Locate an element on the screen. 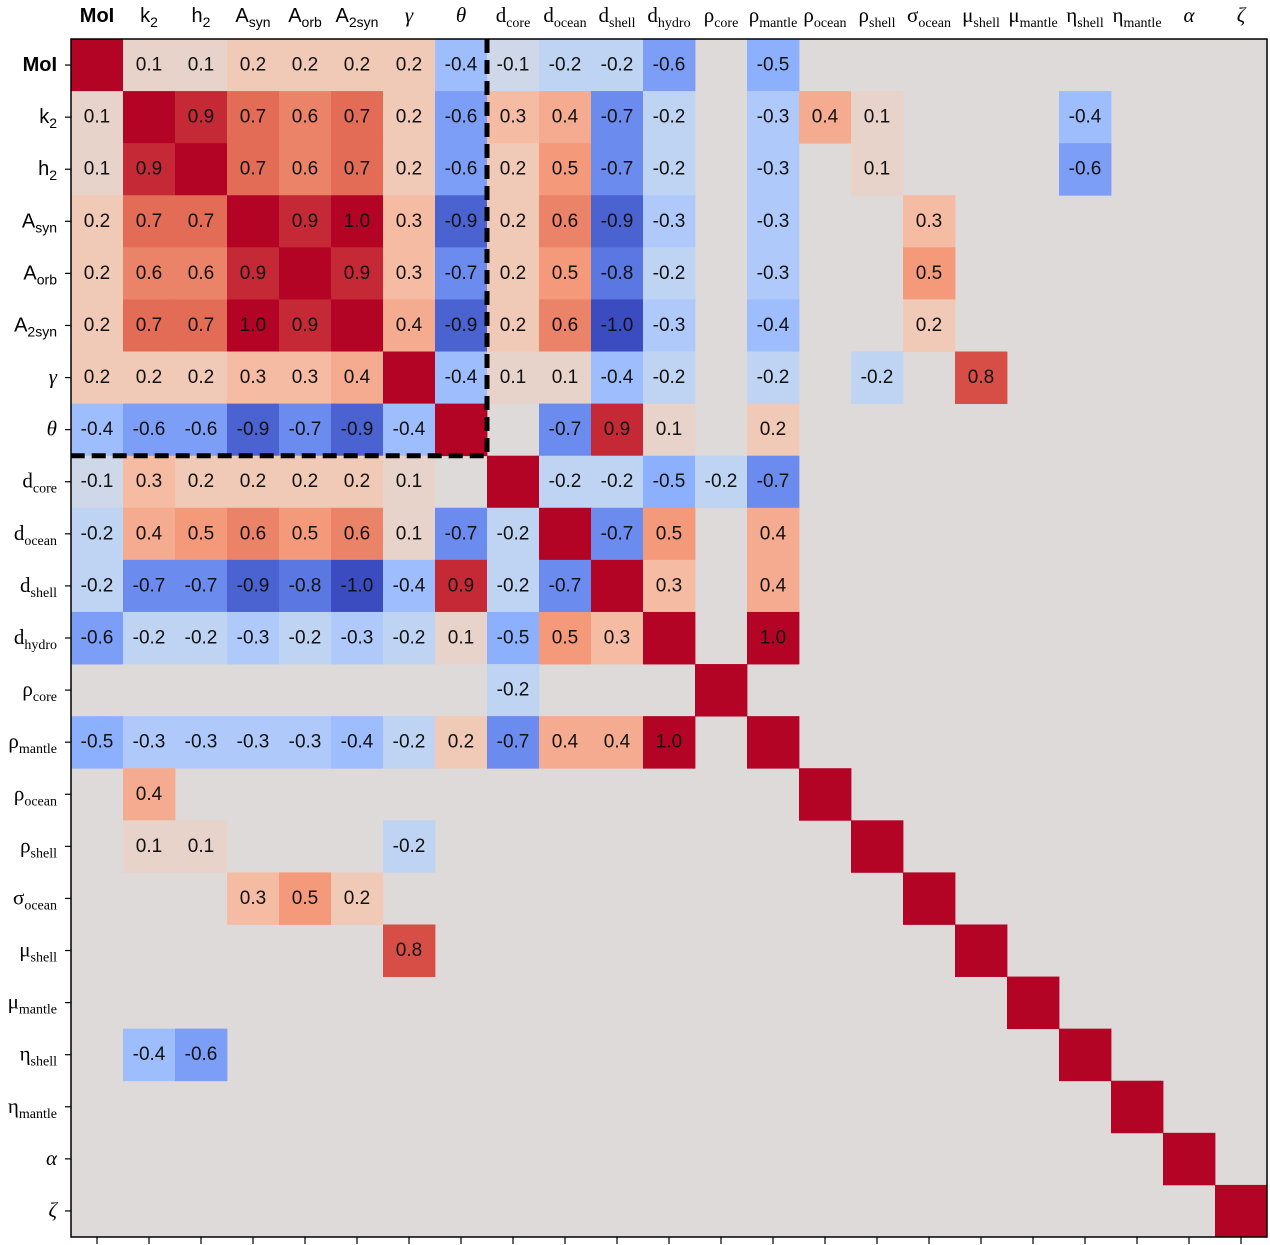 Image resolution: width=1270 pixels, height=1245 pixels. heatmap-cell-docean-h2 is located at coordinates (201, 534).